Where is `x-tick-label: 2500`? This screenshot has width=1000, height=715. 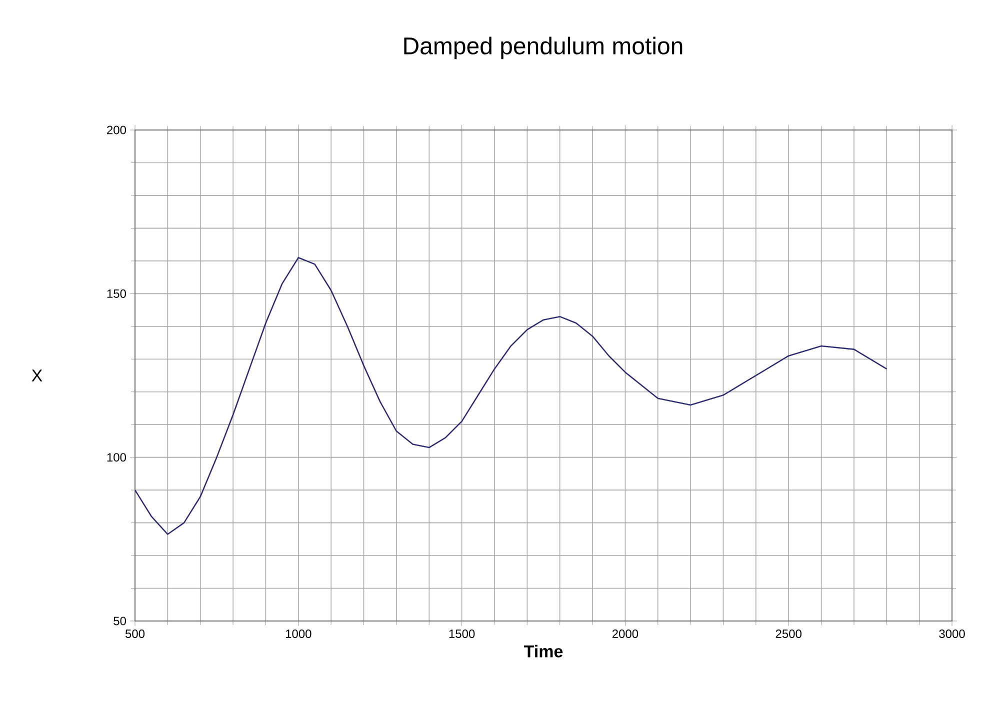 x-tick-label: 2500 is located at coordinates (789, 634).